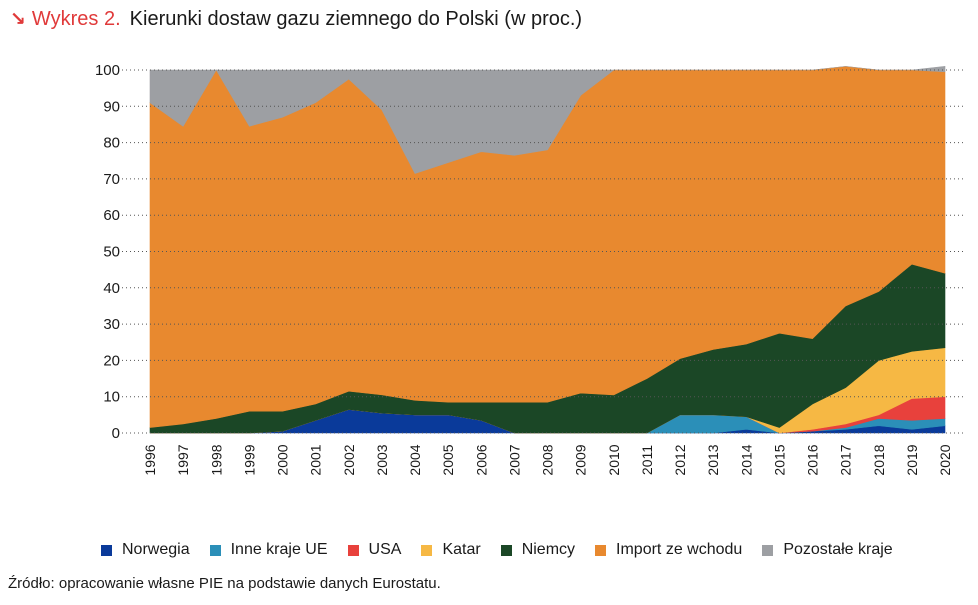  I want to click on x-tick-label-17: 2013, so click(713, 459).